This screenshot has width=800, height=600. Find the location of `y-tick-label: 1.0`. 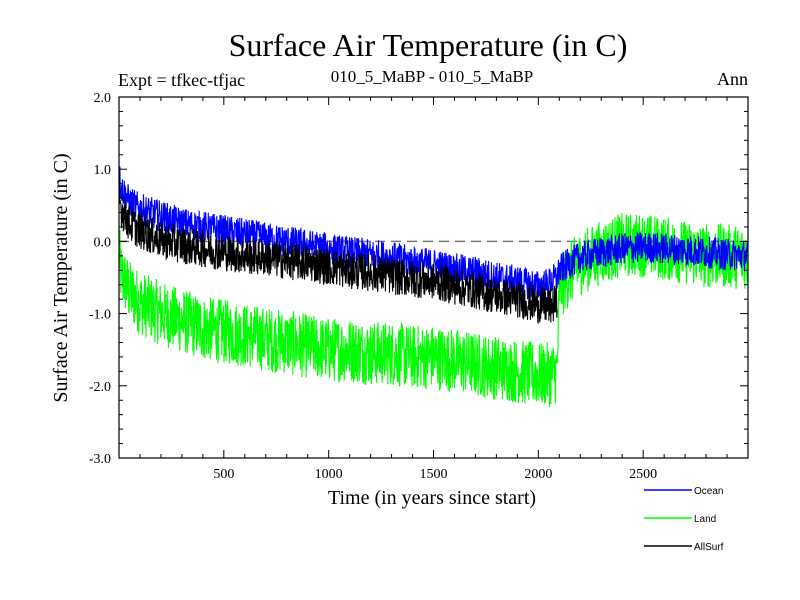

y-tick-label: 1.0 is located at coordinates (103, 170).